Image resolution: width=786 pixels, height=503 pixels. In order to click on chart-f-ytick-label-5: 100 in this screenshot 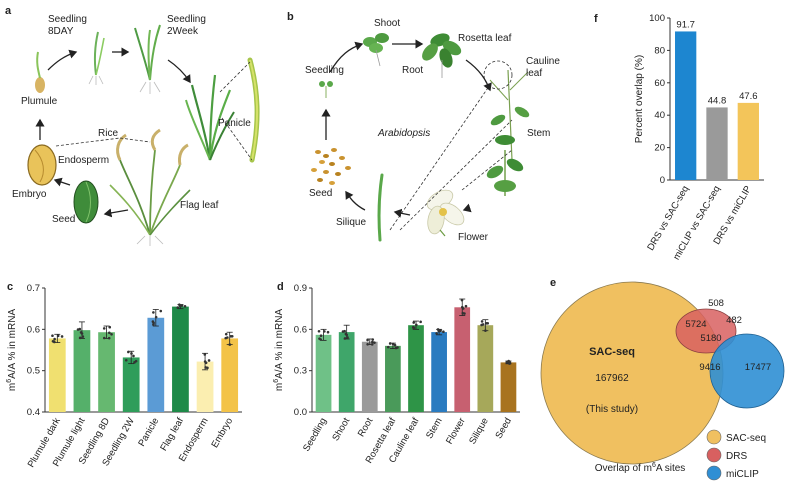, I will do `click(657, 18)`.